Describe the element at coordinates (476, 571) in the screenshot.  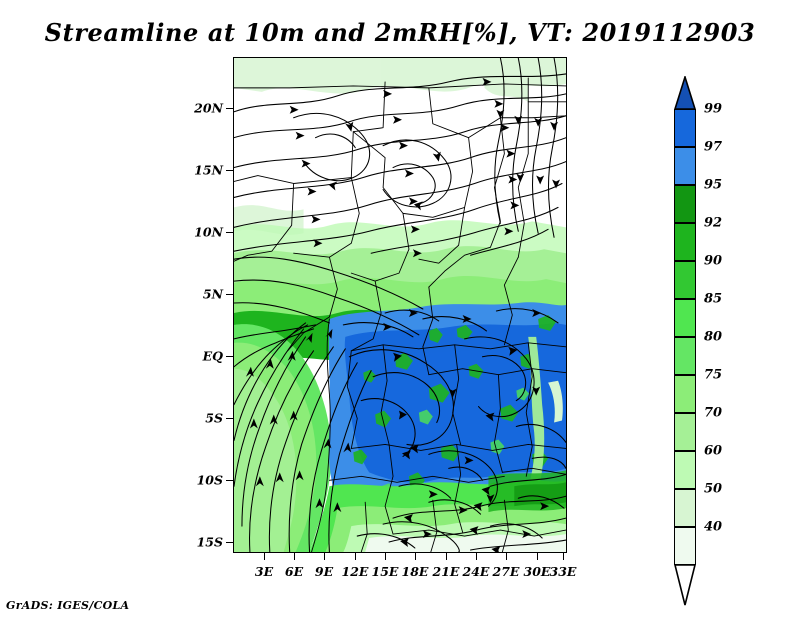
I see `x-axis-label-7: 24E` at that location.